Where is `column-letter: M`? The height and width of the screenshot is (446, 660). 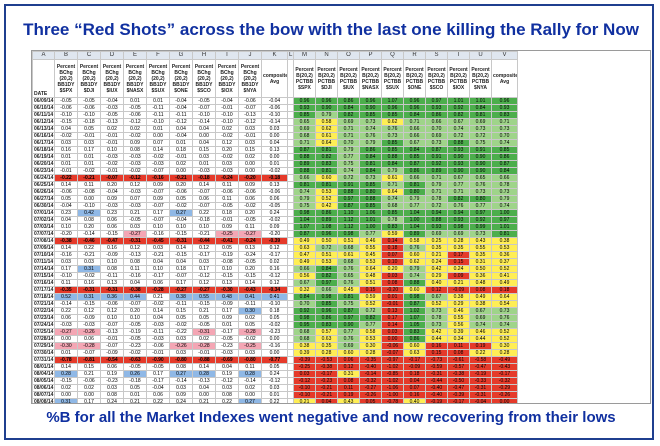
column-letter: M is located at coordinates (304, 55).